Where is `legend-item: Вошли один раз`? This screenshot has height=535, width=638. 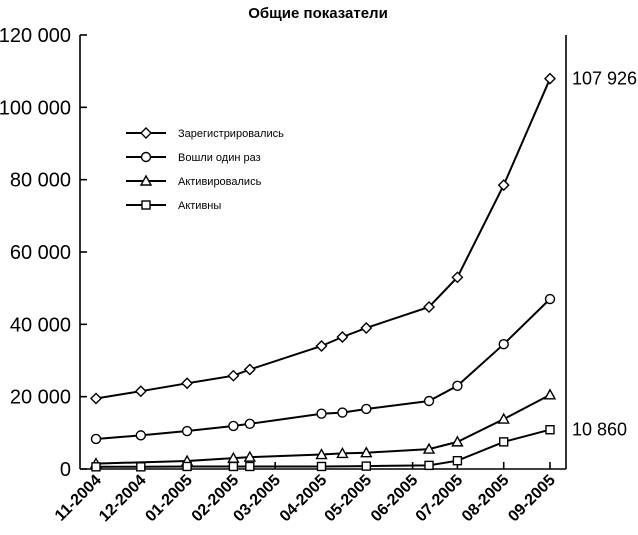 legend-item: Вошли один раз is located at coordinates (193, 157).